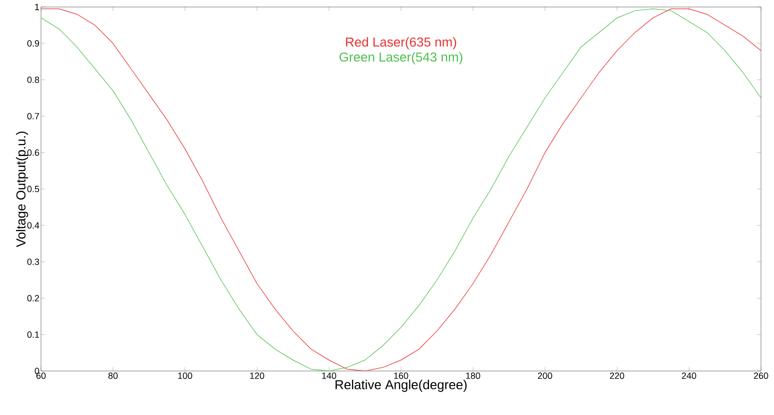 The height and width of the screenshot is (415, 774). I want to click on y-tick-label: 0.8, so click(33, 79).